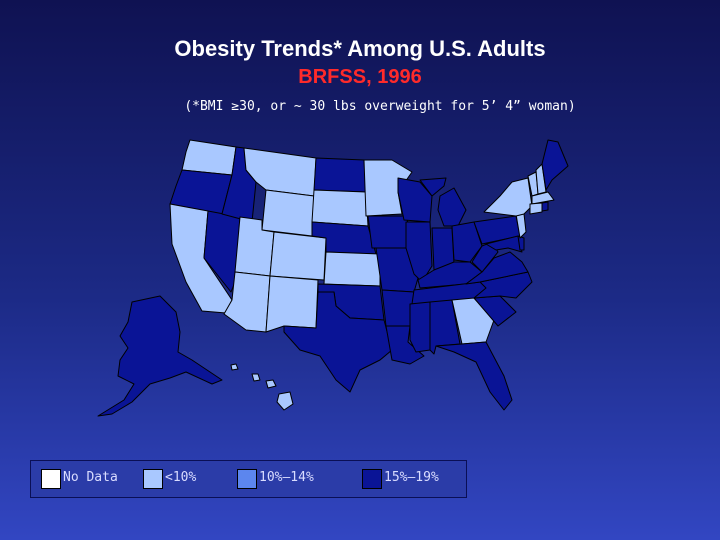 Image resolution: width=720 pixels, height=540 pixels. Describe the element at coordinates (338, 342) in the screenshot. I see `state-texas` at that location.